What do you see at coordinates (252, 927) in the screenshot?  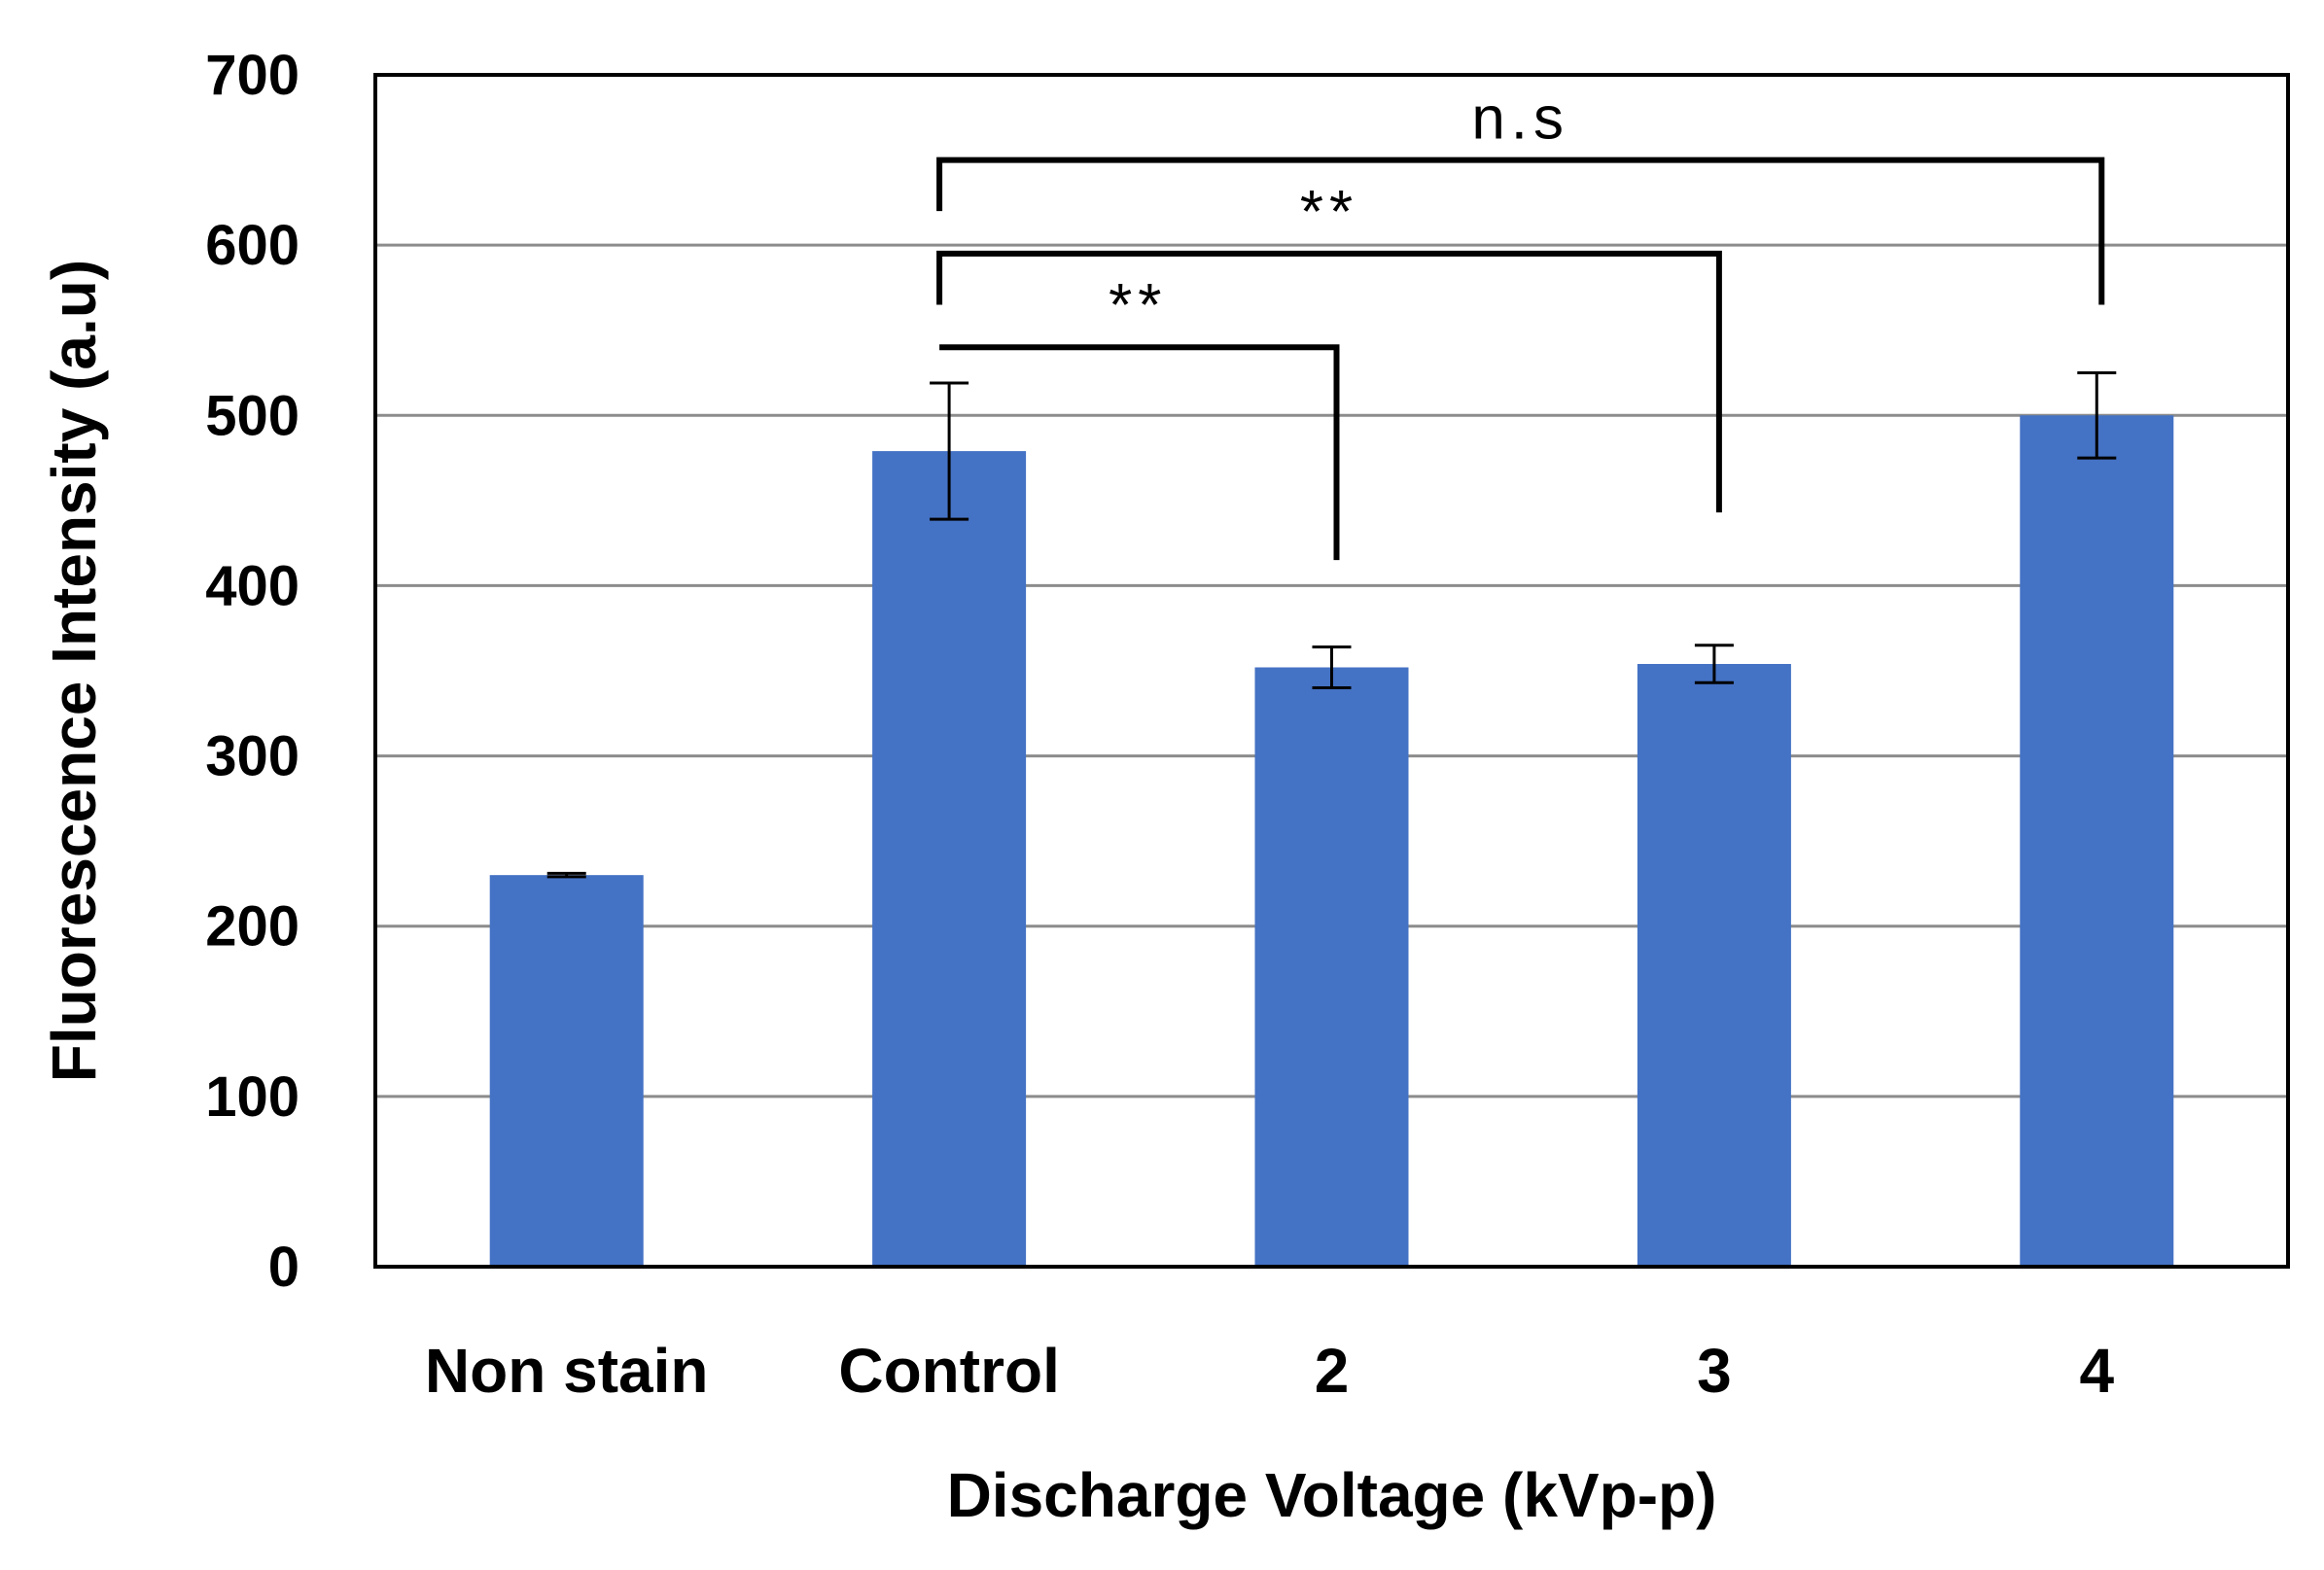 I see `y-tick-label: 200` at bounding box center [252, 927].